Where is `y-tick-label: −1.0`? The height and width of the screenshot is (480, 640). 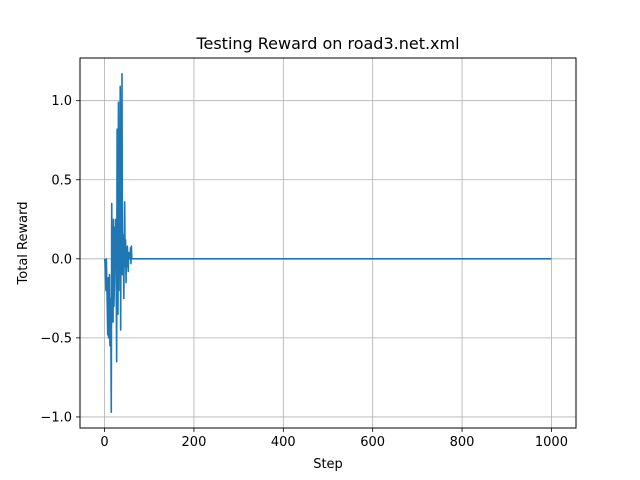 y-tick-label: −1.0 is located at coordinates (56, 417).